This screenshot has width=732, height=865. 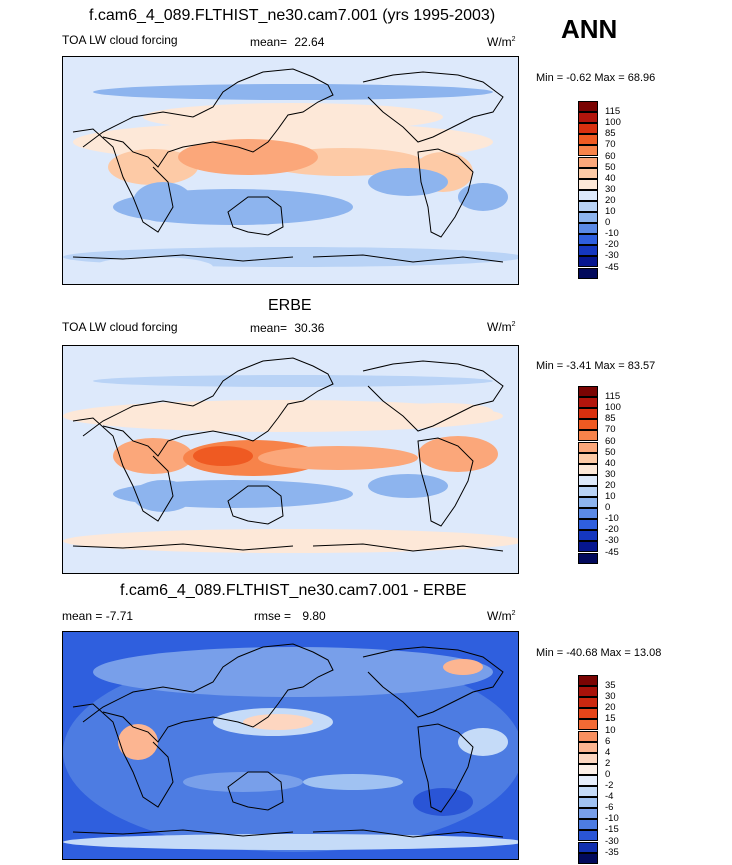 I want to click on colorbar-tick-label: -20, so click(x=612, y=530).